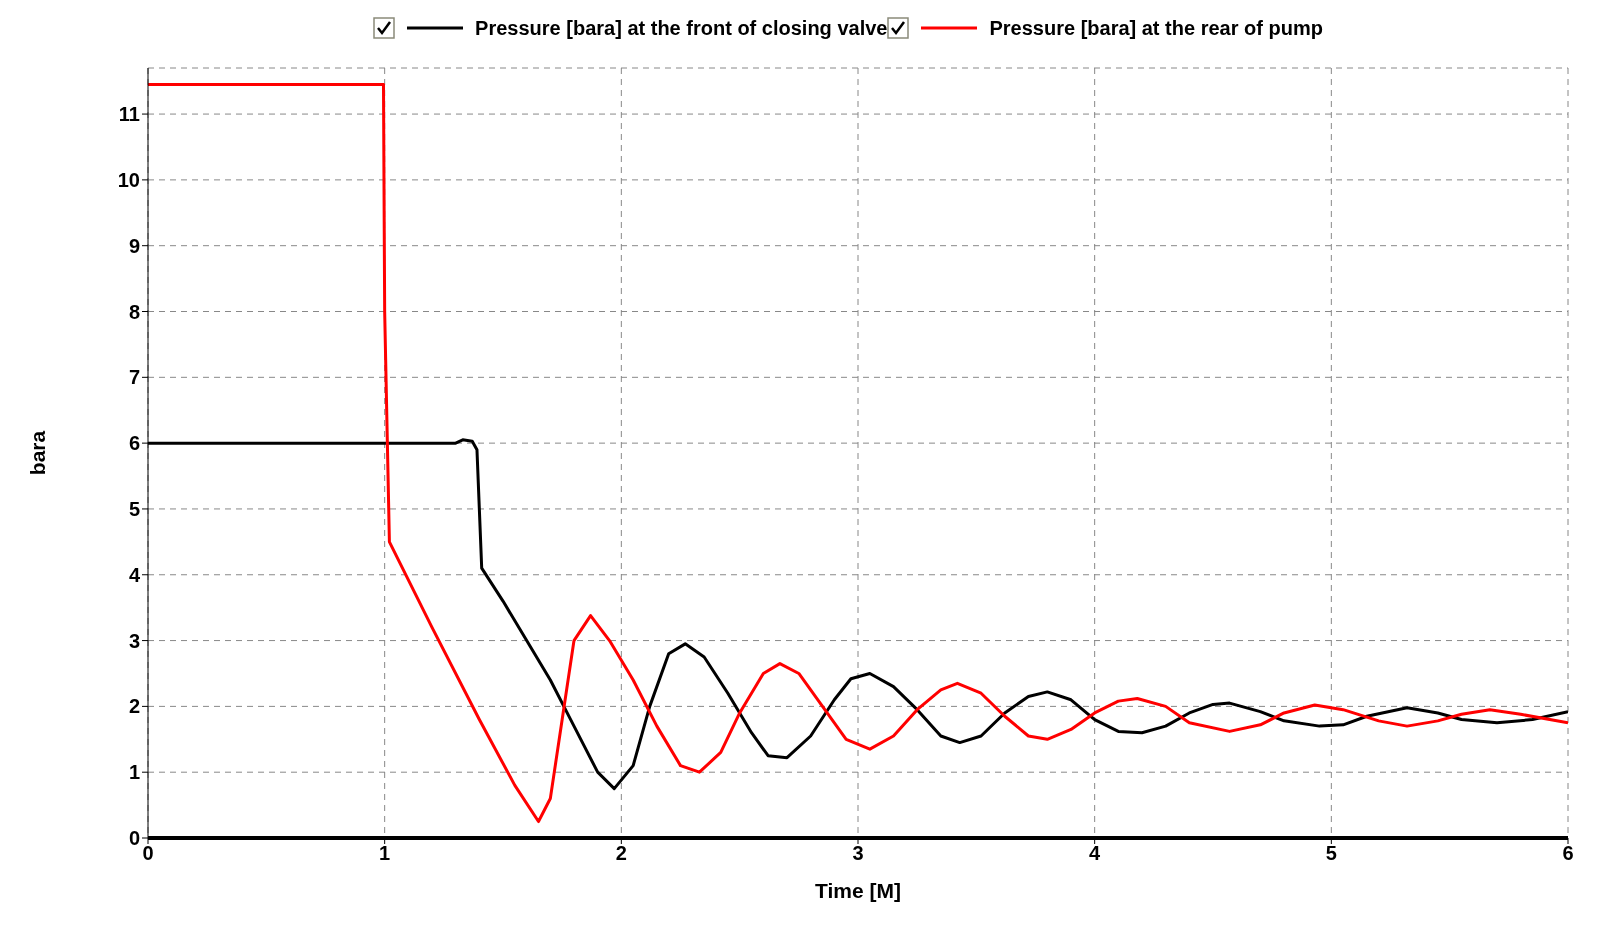  What do you see at coordinates (38, 453) in the screenshot?
I see `y-axis-title: bara` at bounding box center [38, 453].